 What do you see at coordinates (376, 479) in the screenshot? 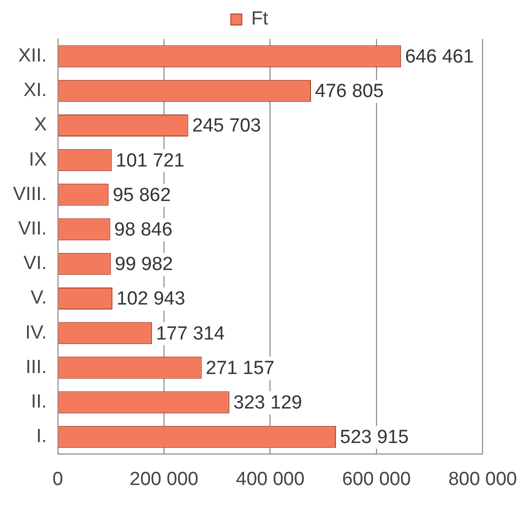
I see `x-tick-label: 600 000` at bounding box center [376, 479].